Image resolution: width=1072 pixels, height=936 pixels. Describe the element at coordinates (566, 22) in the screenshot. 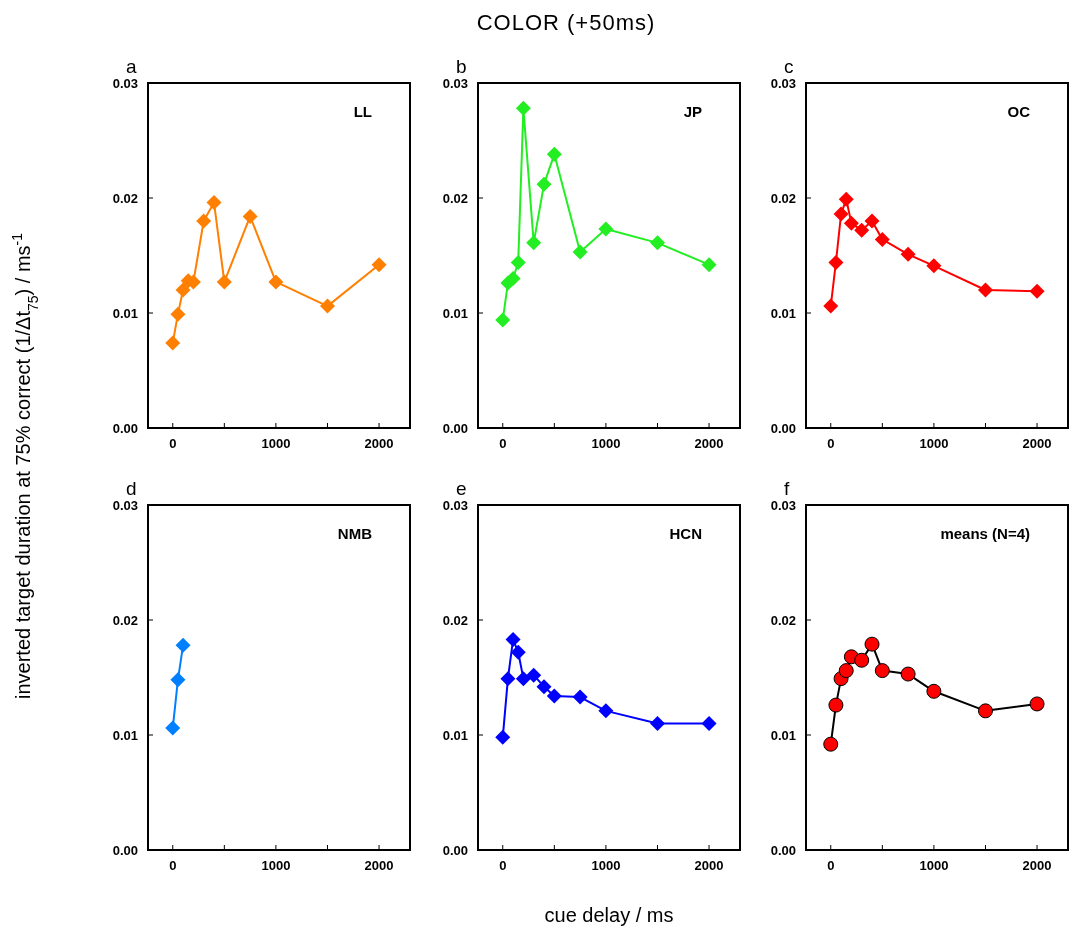

I see `text: COLOR (+50ms)` at that location.